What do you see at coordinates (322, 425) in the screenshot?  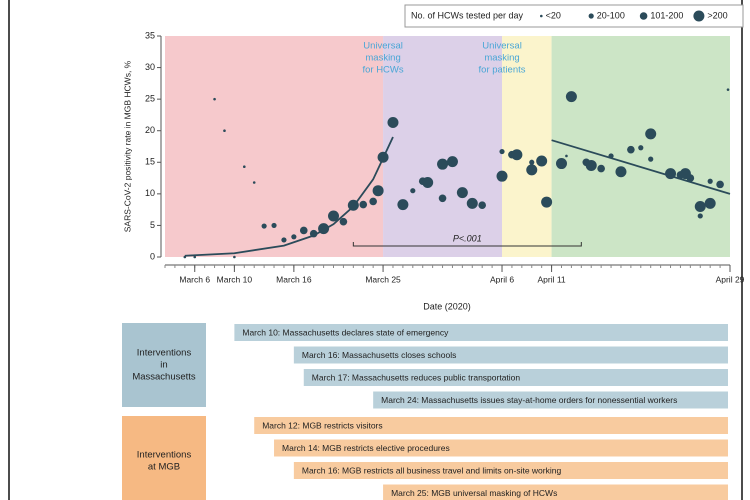 I see `intervention-label: March 12: MGB restricts visitors` at bounding box center [322, 425].